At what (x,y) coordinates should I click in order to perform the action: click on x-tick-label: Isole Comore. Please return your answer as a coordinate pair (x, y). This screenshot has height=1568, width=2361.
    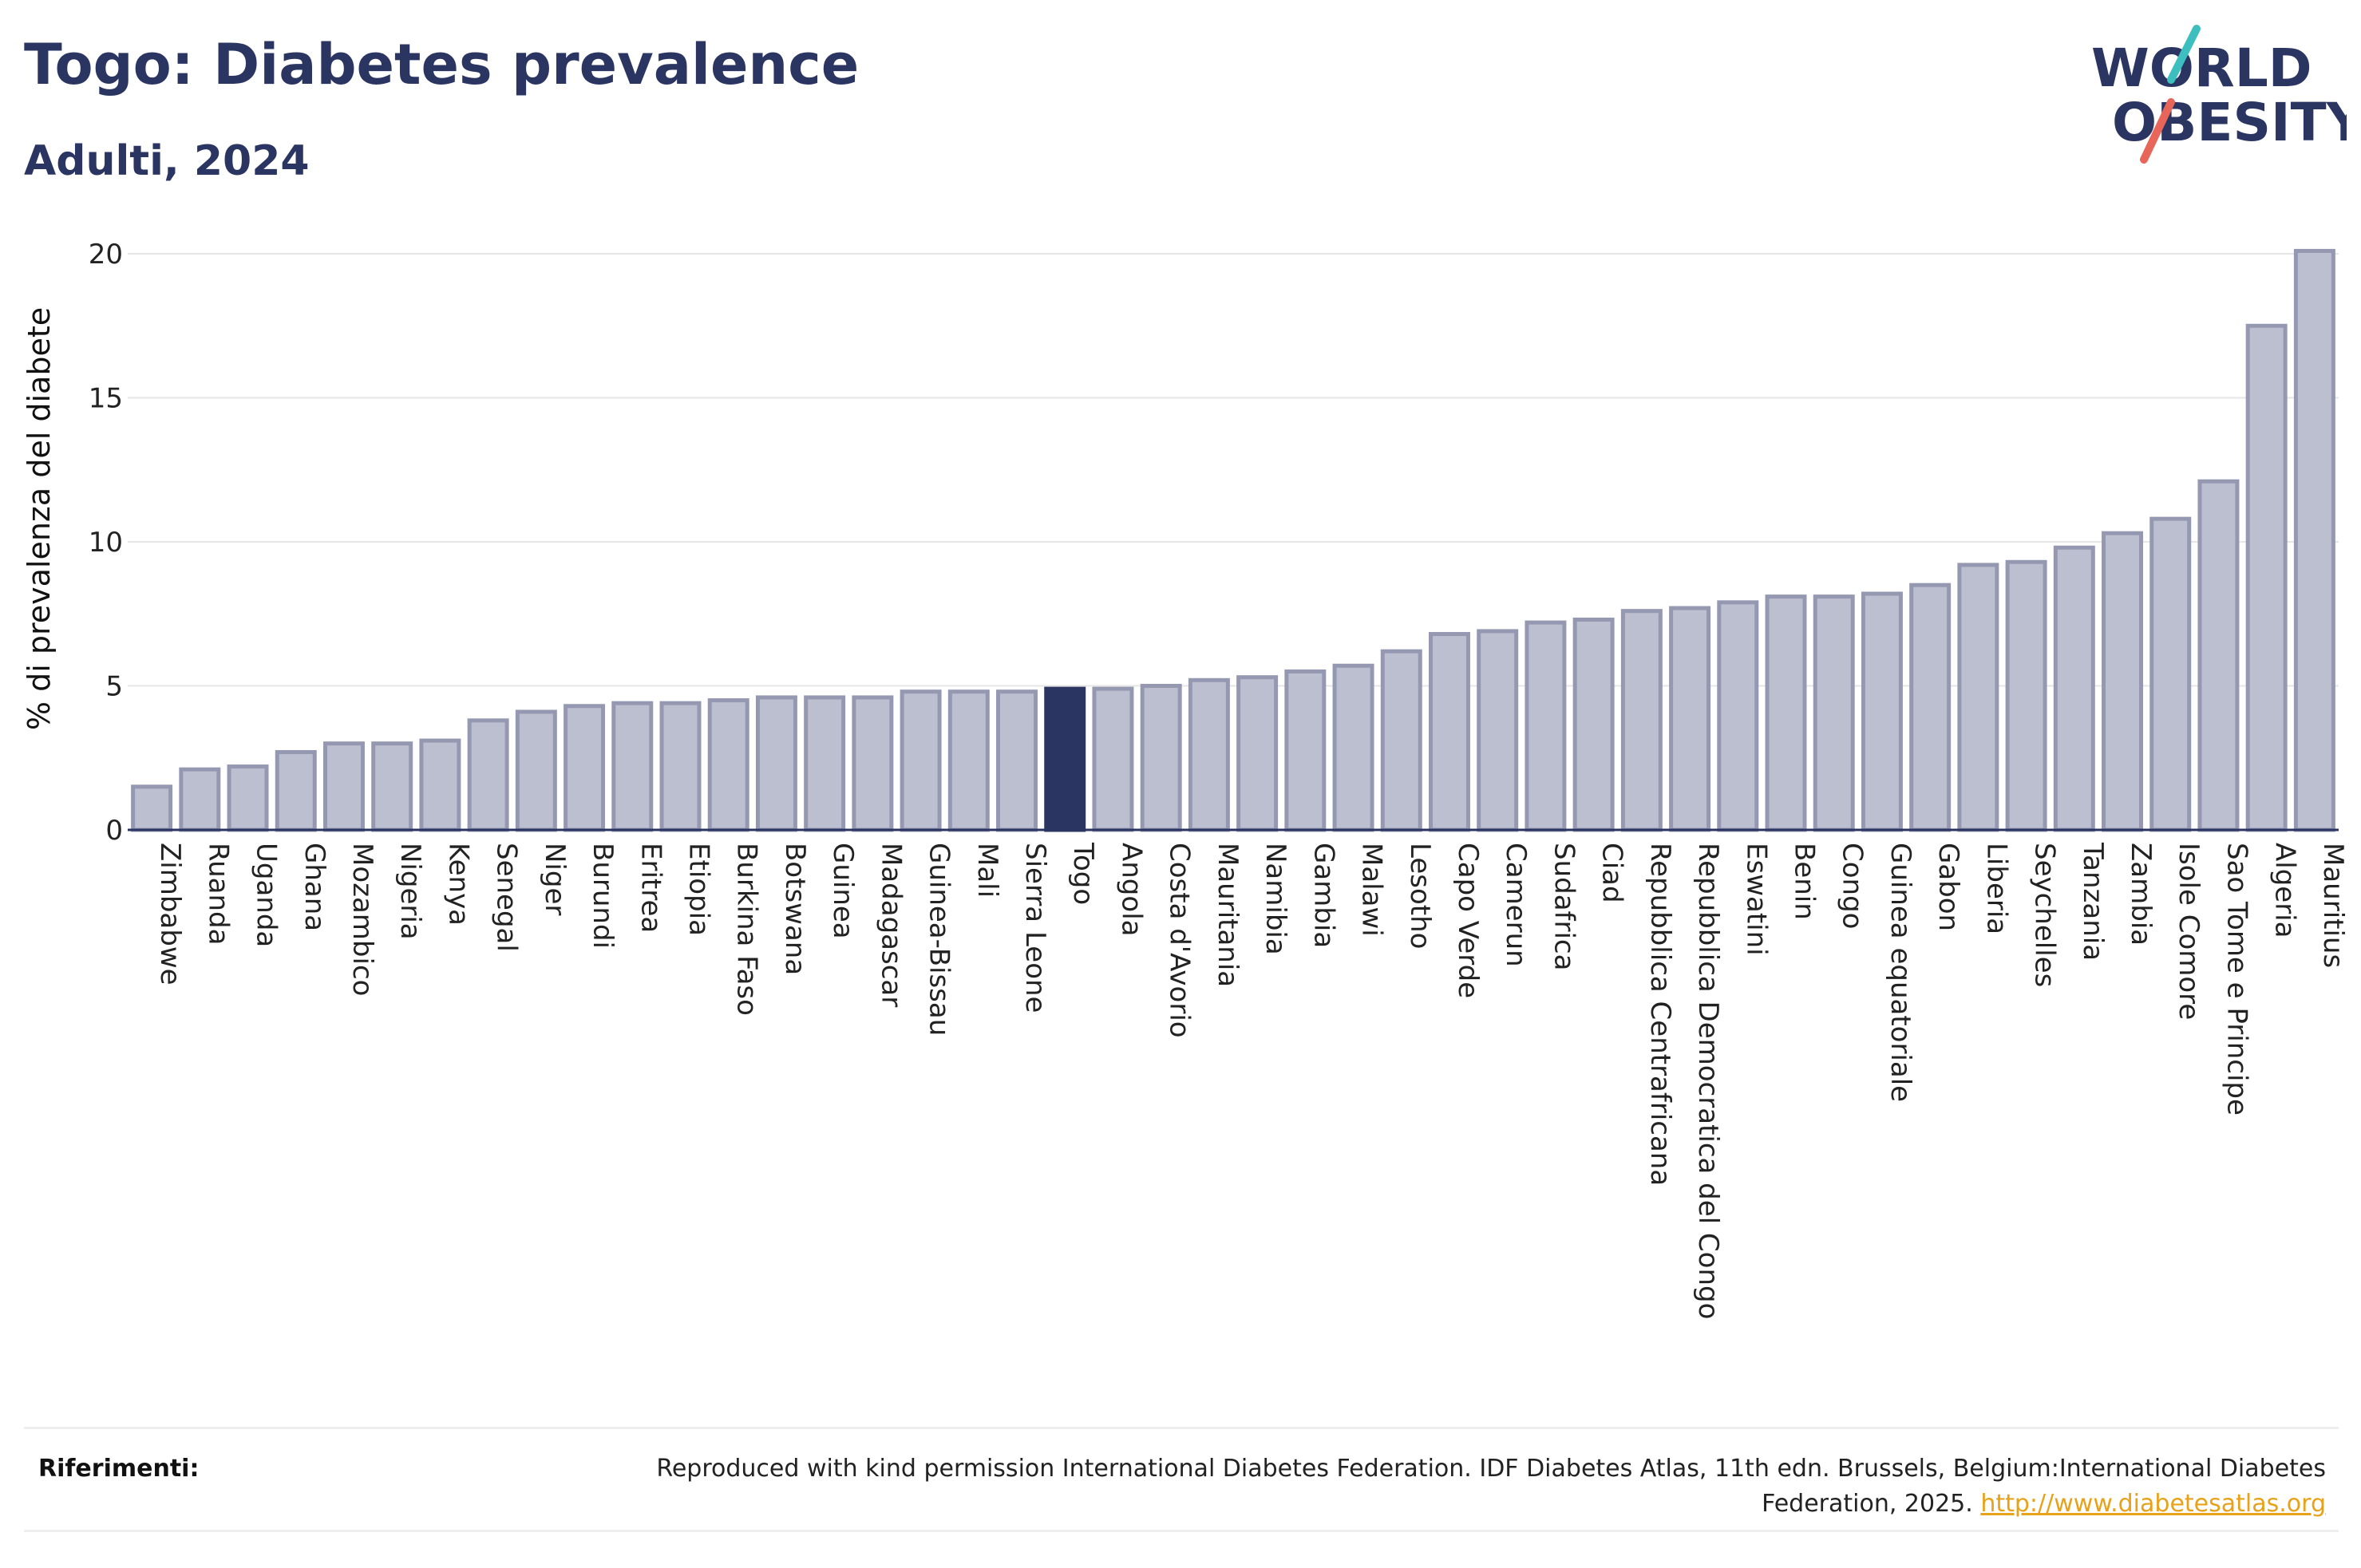
    Looking at the image, I should click on (2189, 931).